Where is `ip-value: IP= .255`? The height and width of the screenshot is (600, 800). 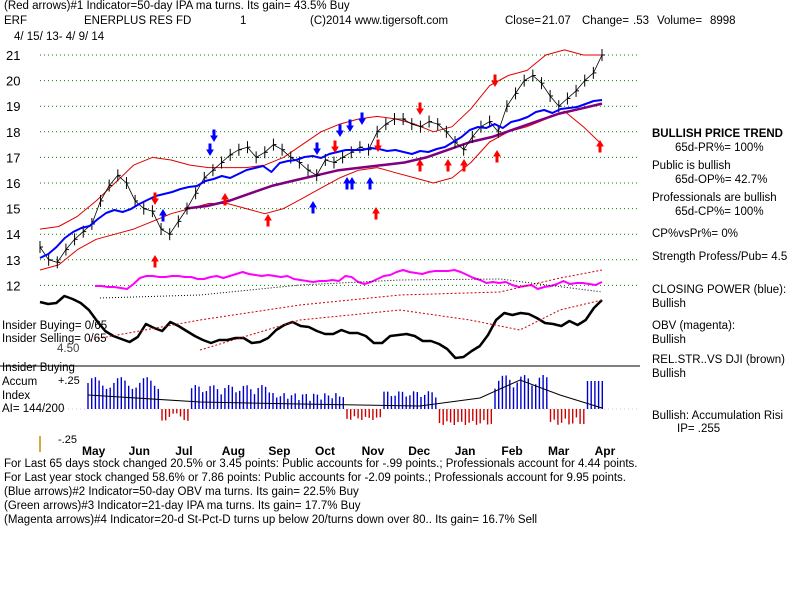
ip-value: IP= .255 is located at coordinates (699, 429).